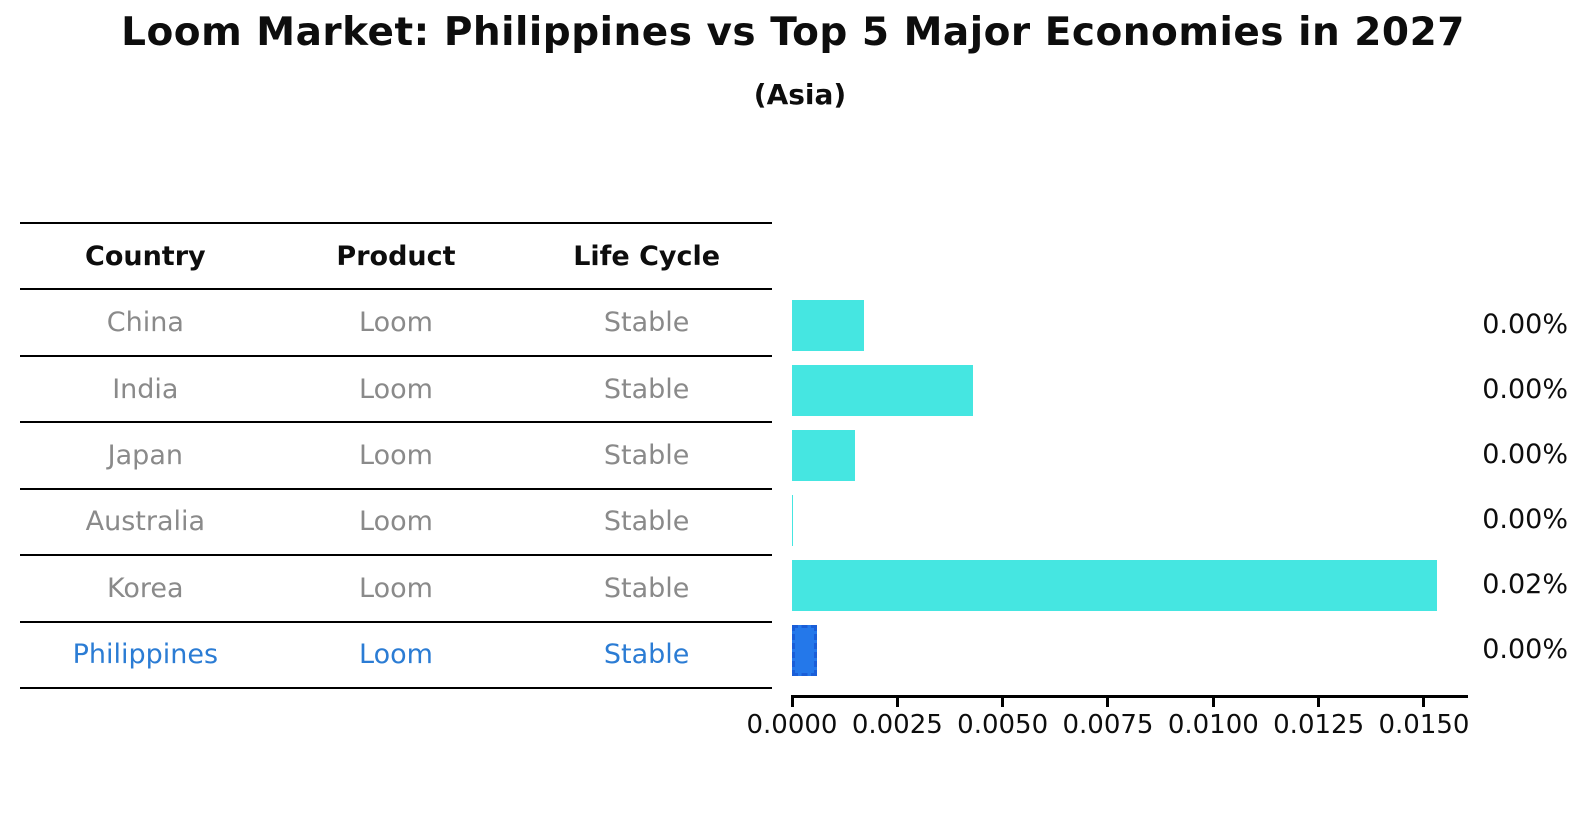 Image resolution: width=1586 pixels, height=823 pixels. What do you see at coordinates (824, 455) in the screenshot?
I see `bar-japan` at bounding box center [824, 455].